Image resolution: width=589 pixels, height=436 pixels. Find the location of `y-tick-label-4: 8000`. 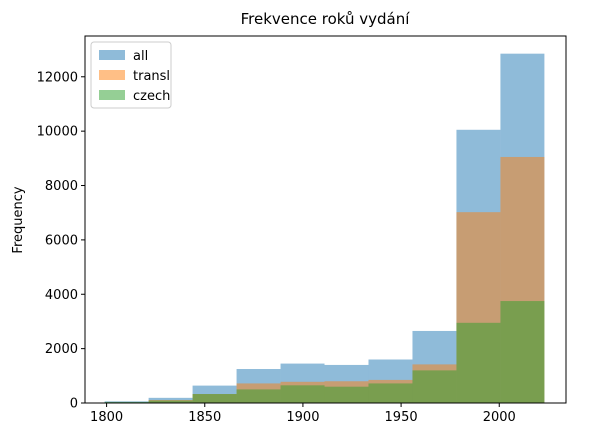

y-tick-label-4: 8000 is located at coordinates (61, 186).